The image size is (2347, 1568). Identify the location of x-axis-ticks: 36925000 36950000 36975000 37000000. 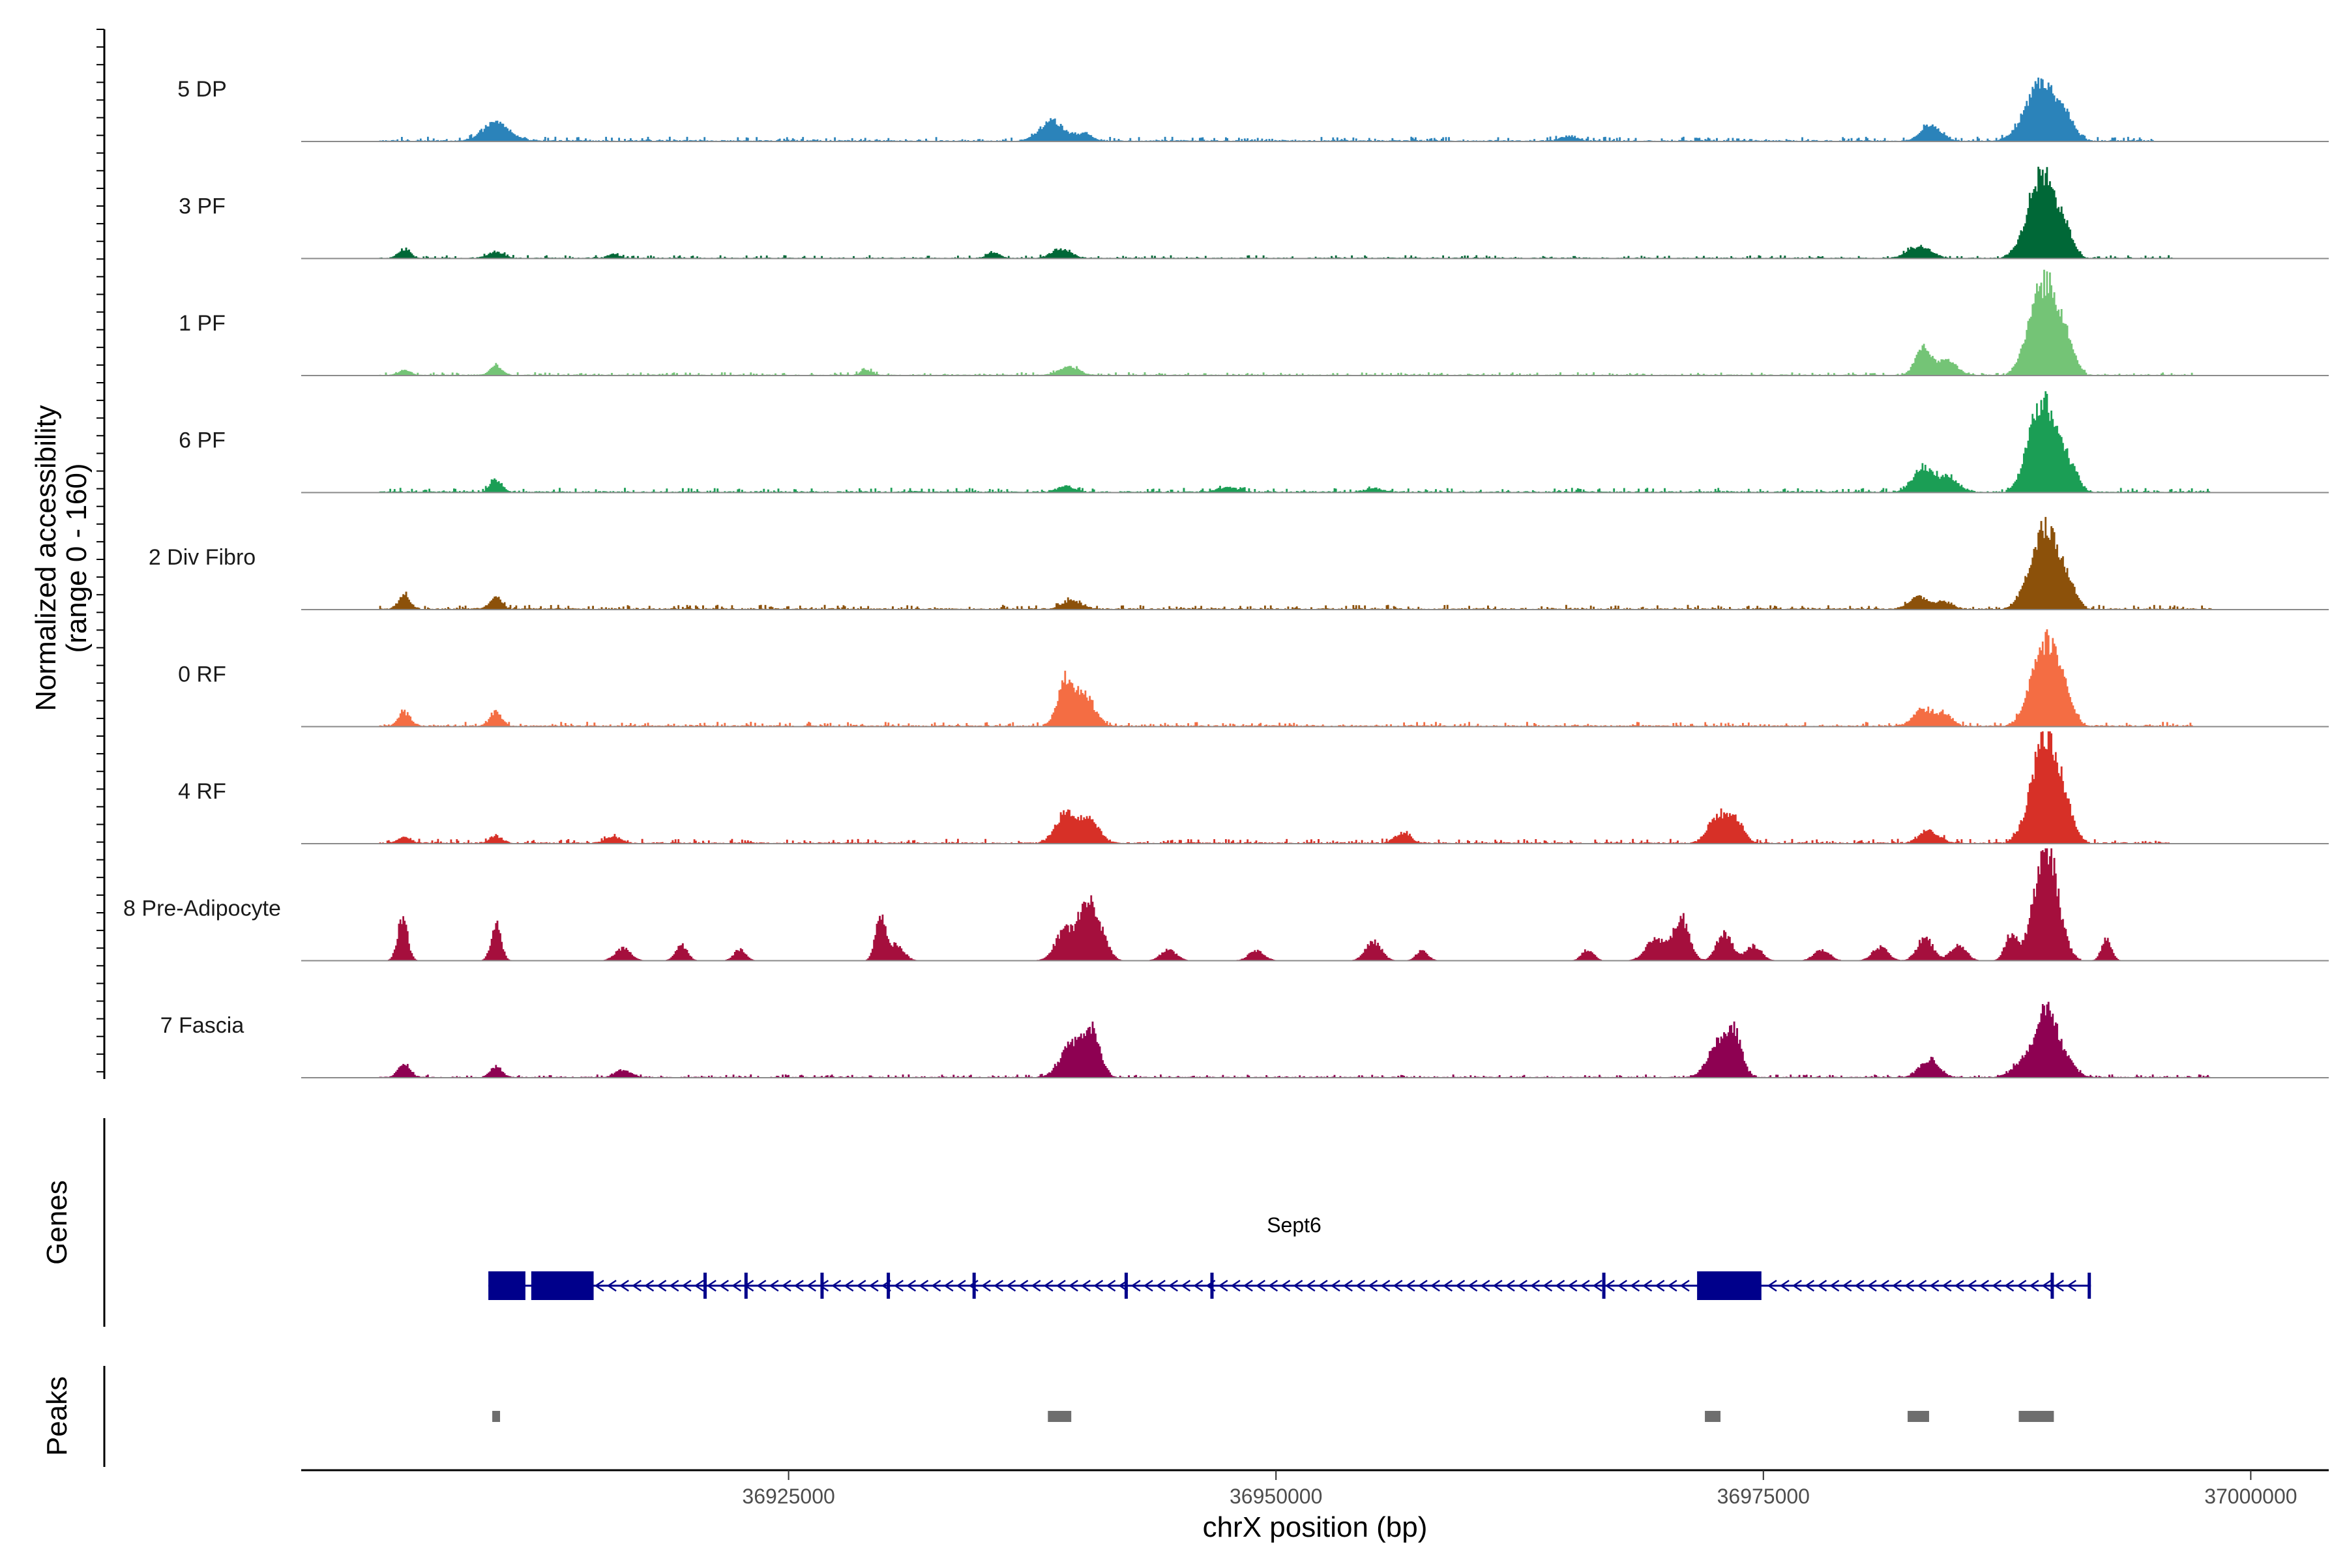
(1519, 1489).